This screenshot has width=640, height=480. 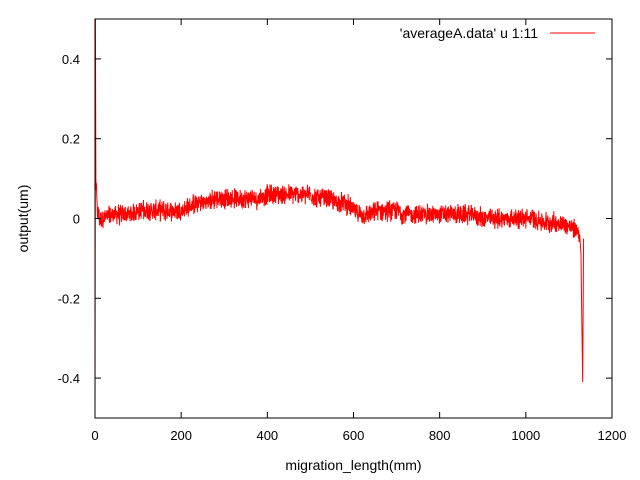 What do you see at coordinates (353, 465) in the screenshot?
I see `x-axis-label: migration_length(mm)` at bounding box center [353, 465].